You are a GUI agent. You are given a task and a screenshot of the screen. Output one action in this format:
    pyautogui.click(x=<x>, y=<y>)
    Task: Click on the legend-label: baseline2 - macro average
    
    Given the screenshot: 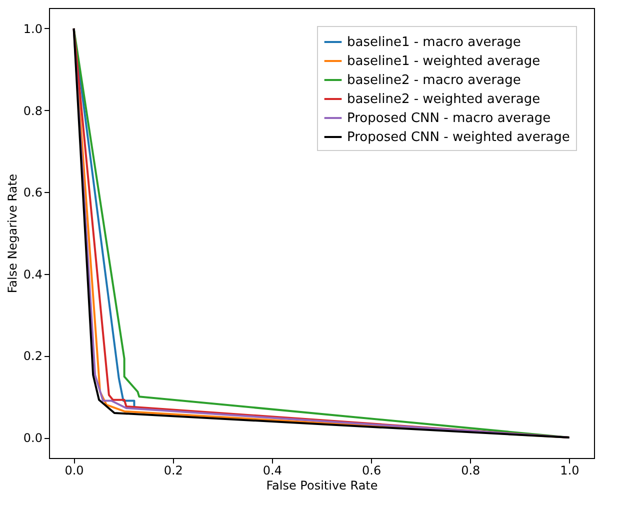 What is the action you would take?
    pyautogui.click(x=434, y=80)
    